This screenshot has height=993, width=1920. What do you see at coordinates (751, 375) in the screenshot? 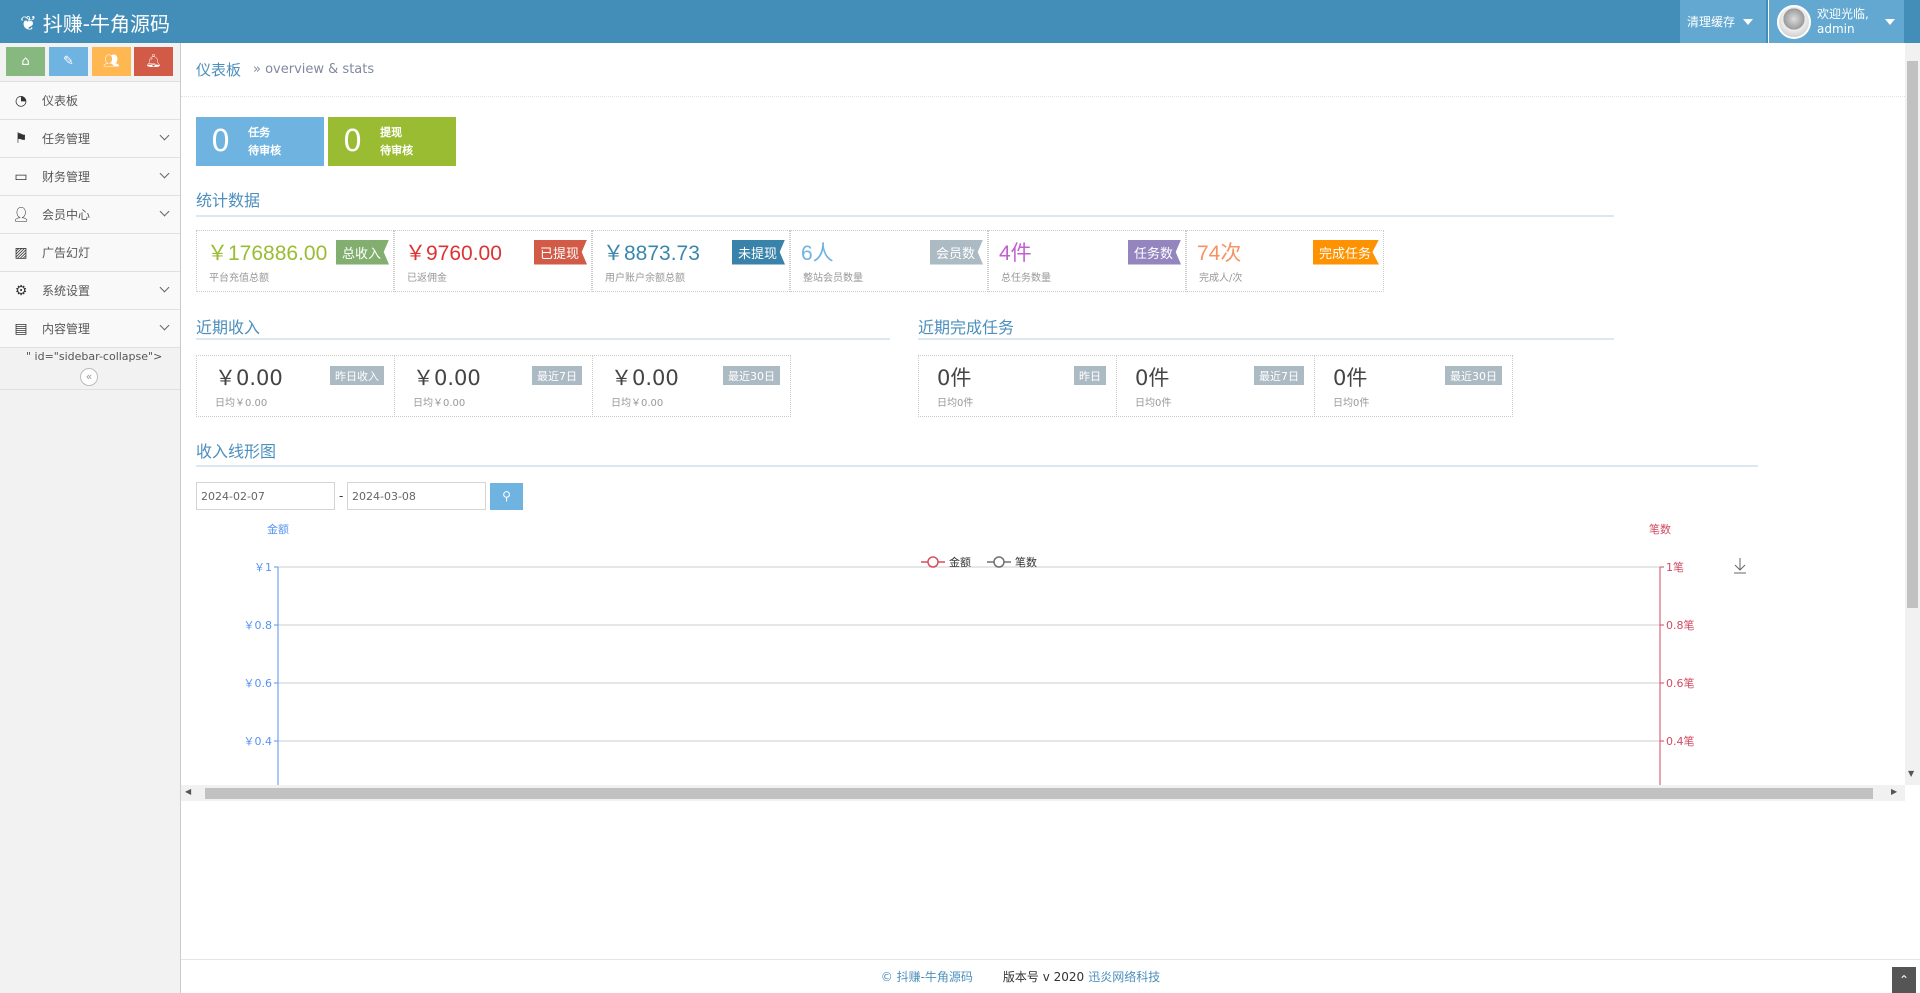
I see `income-period-tag: 最近30日` at bounding box center [751, 375].